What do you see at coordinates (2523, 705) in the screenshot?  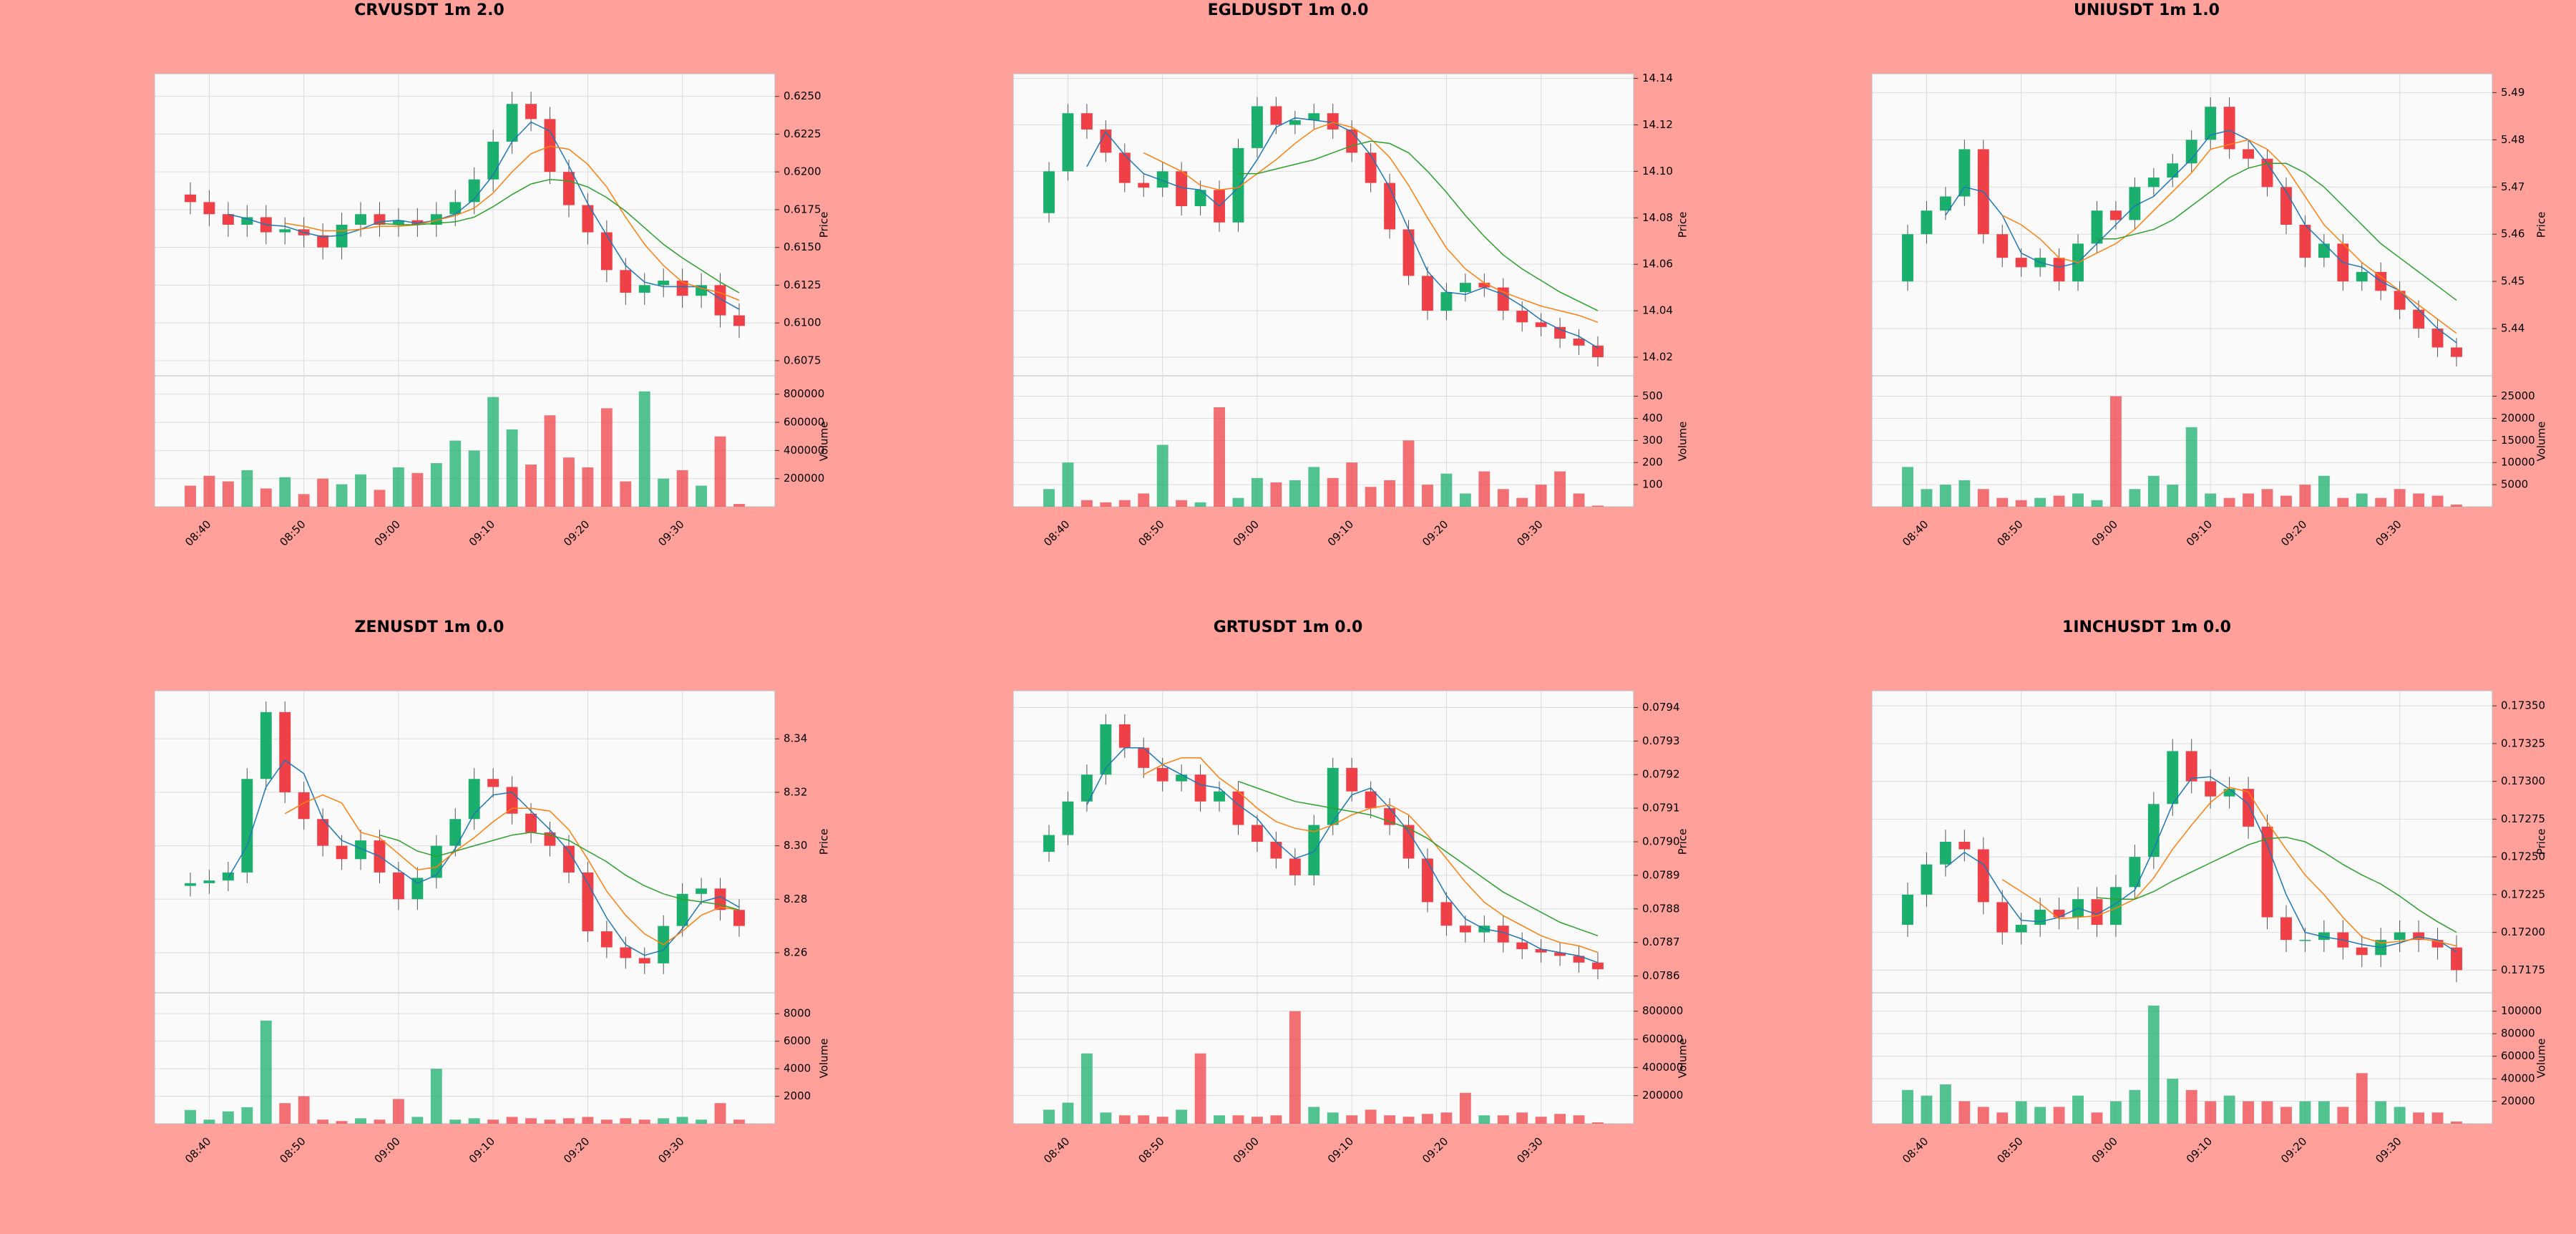 I see `y-tick-label: 0.17350` at bounding box center [2523, 705].